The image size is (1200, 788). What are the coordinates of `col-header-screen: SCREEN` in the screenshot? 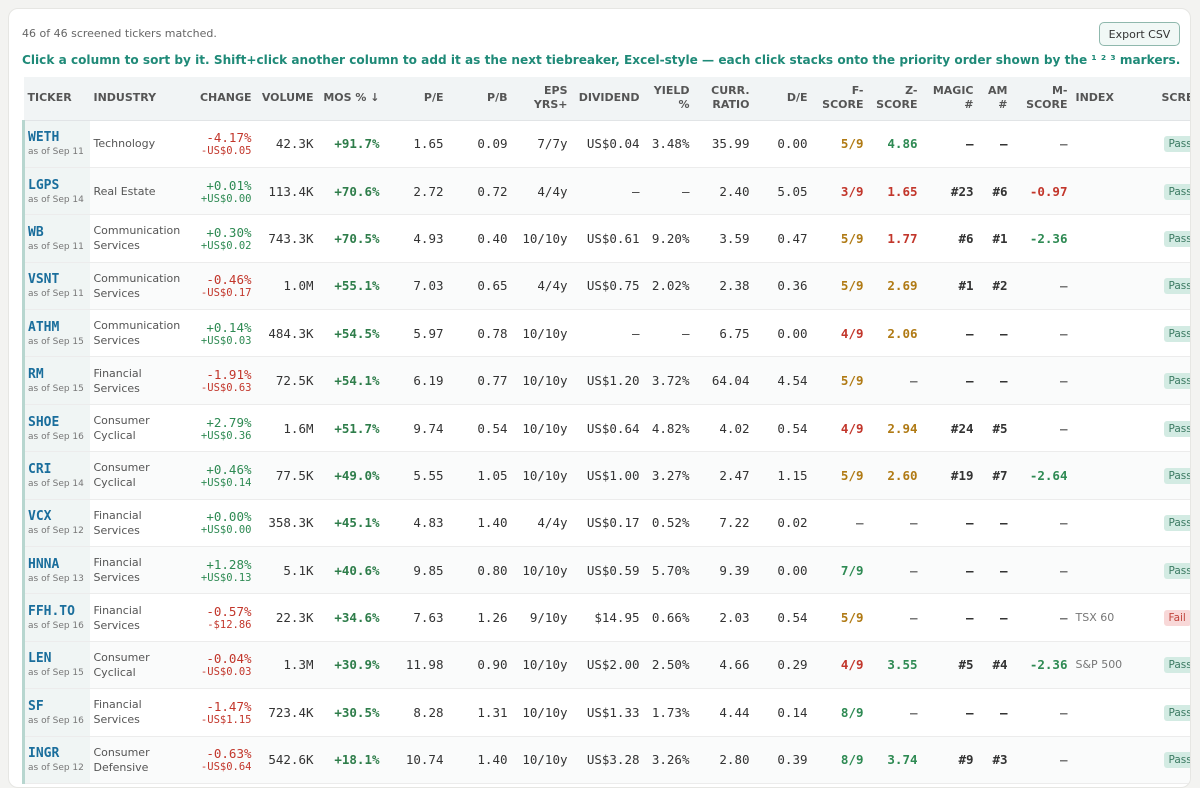 It's located at (1173, 99).